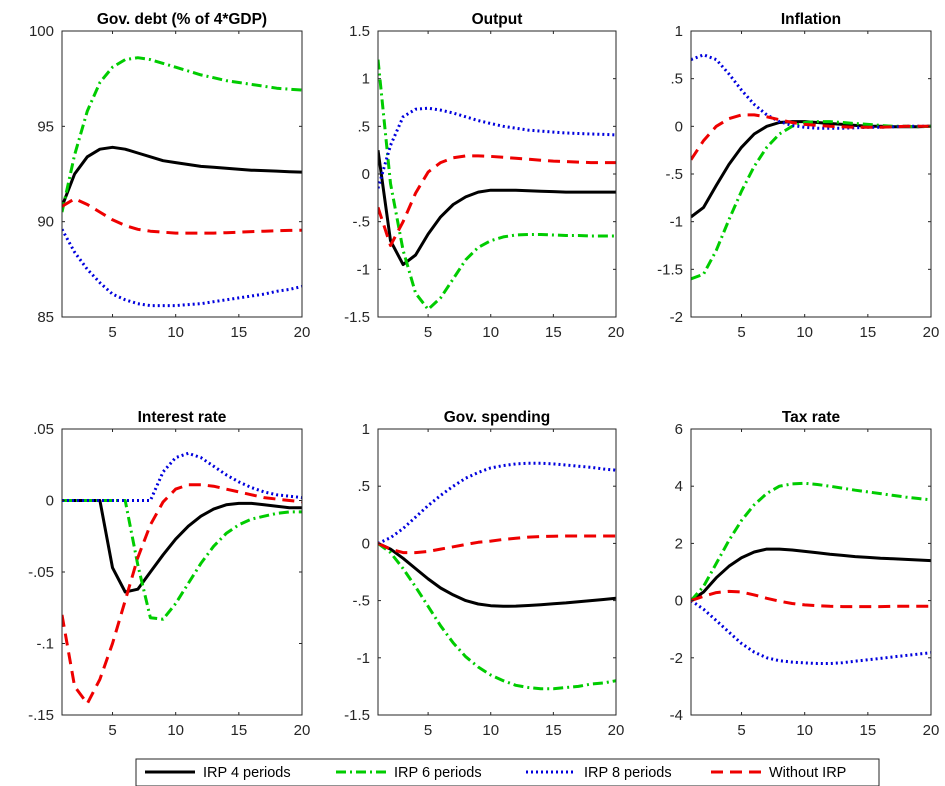 Image resolution: width=945 pixels, height=786 pixels. What do you see at coordinates (182, 19) in the screenshot?
I see `panel-title: Gov. debt (% of 4*GDP)` at bounding box center [182, 19].